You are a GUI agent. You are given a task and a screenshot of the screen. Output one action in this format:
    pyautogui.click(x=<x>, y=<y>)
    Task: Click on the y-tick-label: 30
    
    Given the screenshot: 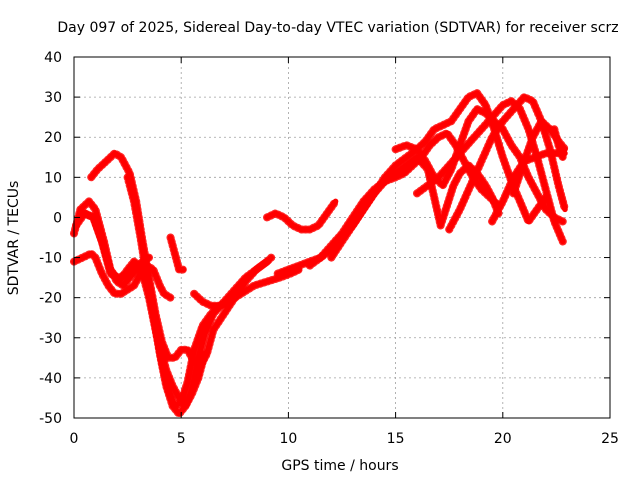 What is the action you would take?
    pyautogui.click(x=53, y=98)
    